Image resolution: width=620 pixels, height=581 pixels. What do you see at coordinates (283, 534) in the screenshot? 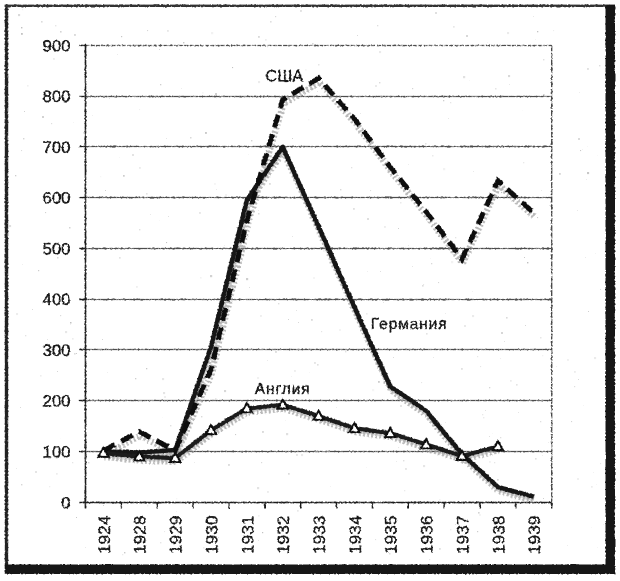
I see `svg-text: 1932` at bounding box center [283, 534].